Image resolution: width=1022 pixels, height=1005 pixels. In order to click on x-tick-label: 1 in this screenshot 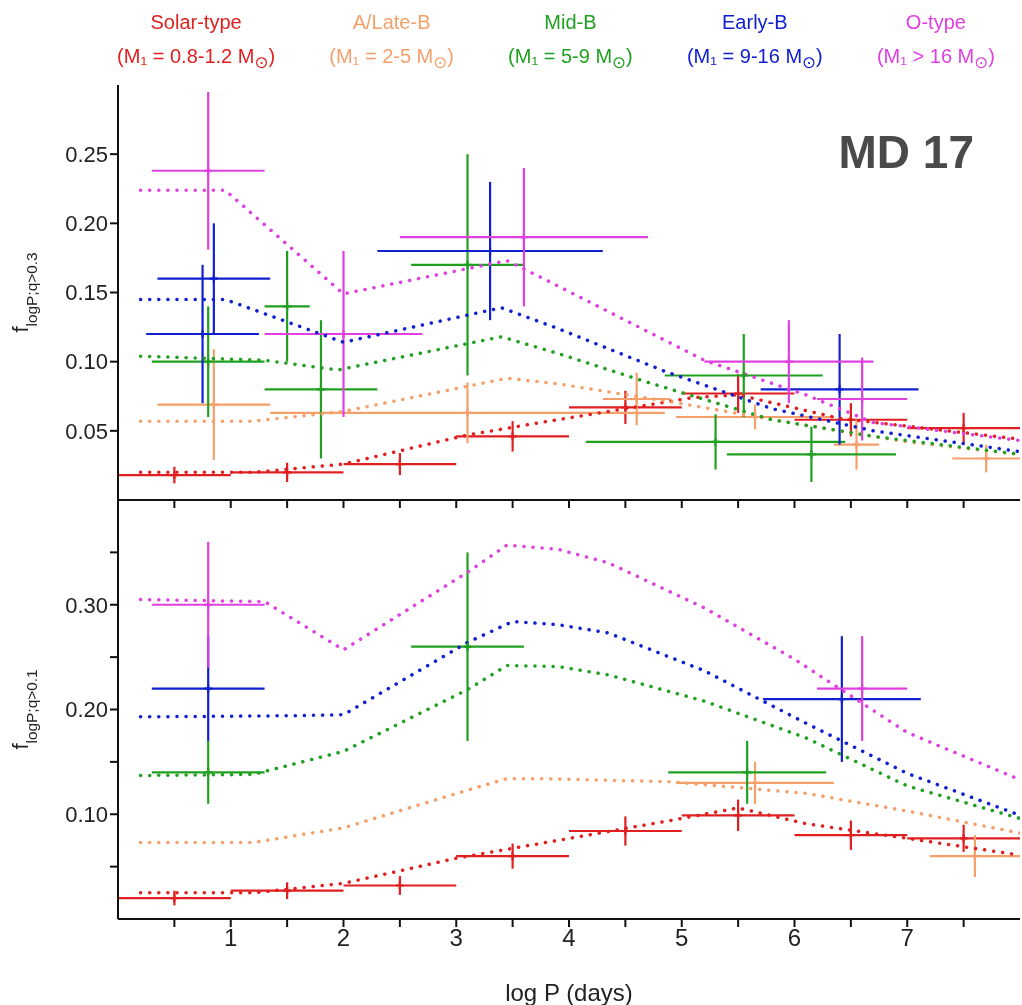, I will do `click(231, 938)`.